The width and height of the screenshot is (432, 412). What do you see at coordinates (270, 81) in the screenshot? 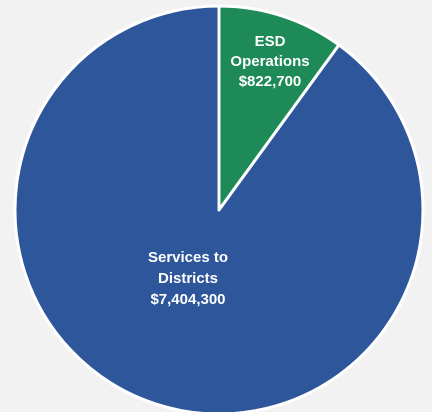
I see `pie-slice-value-0: $822,700` at bounding box center [270, 81].